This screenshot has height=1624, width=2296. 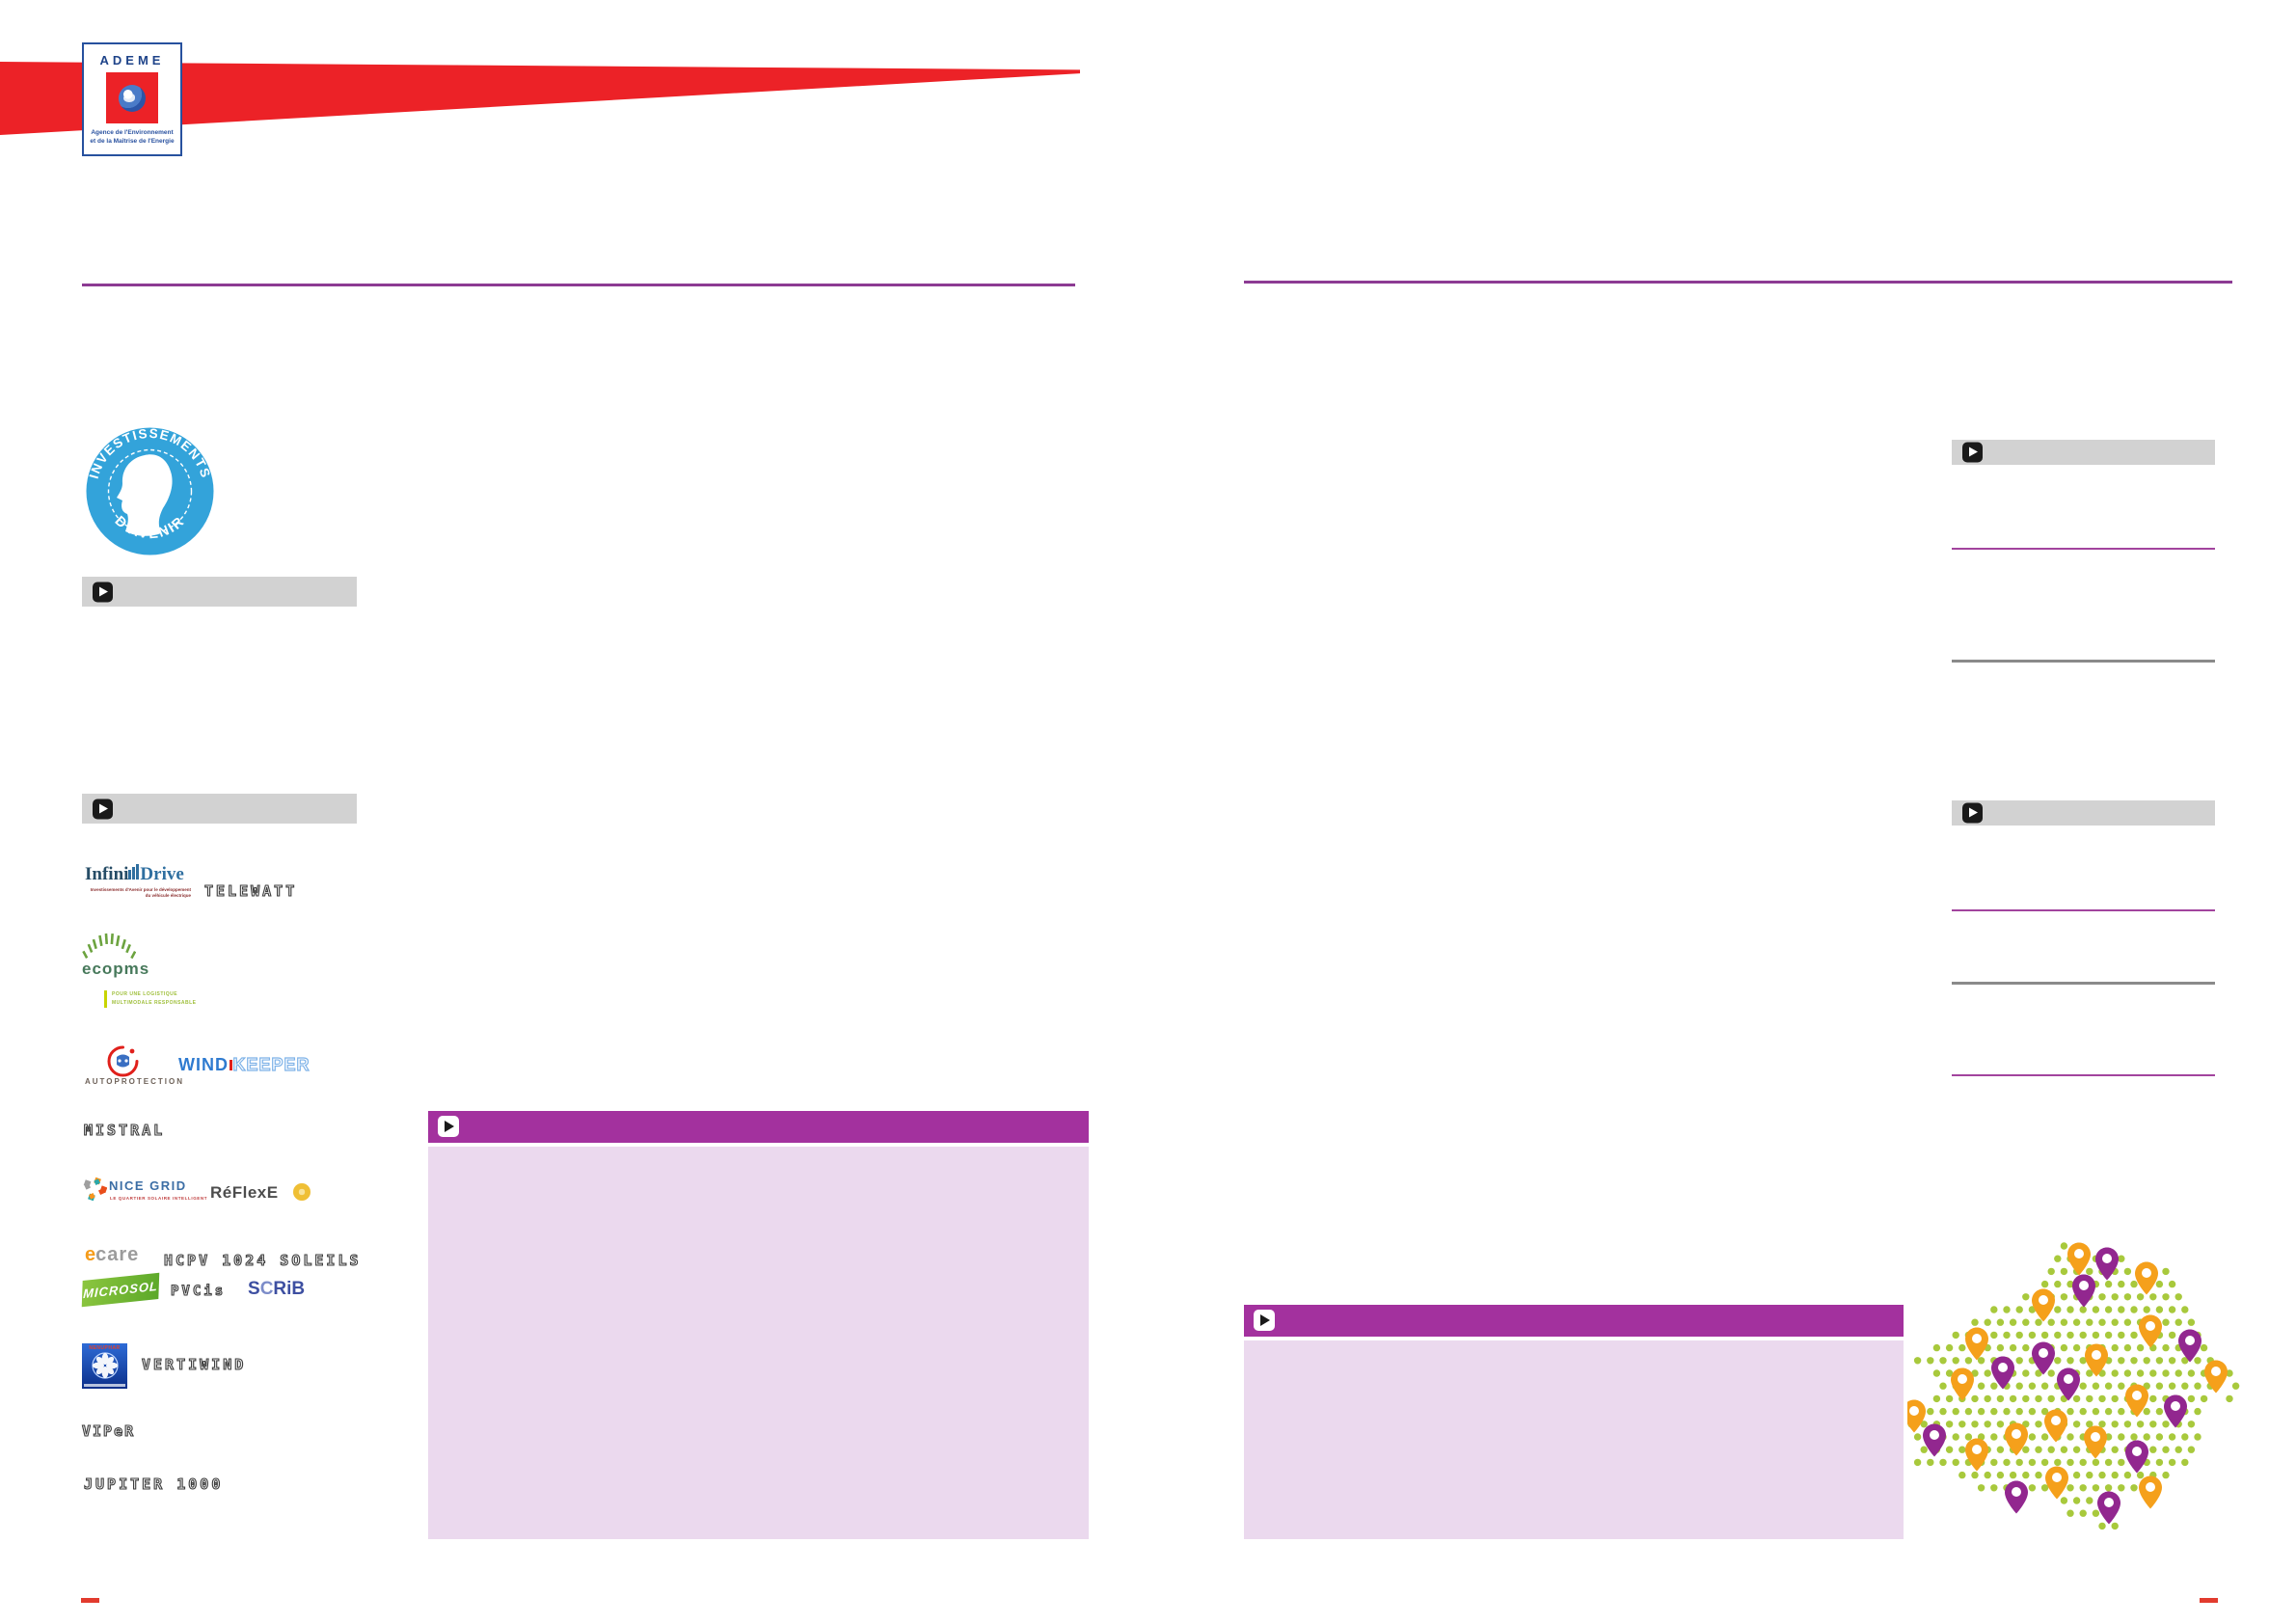 I want to click on logo-ecare: ecare, so click(x=112, y=1255).